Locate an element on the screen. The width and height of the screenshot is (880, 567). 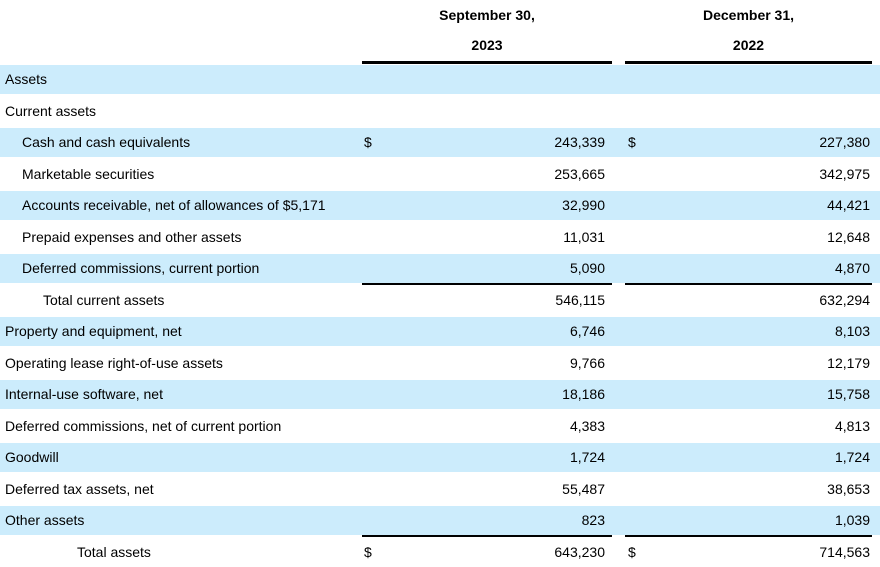
amount-value: 44,421 is located at coordinates (848, 205).